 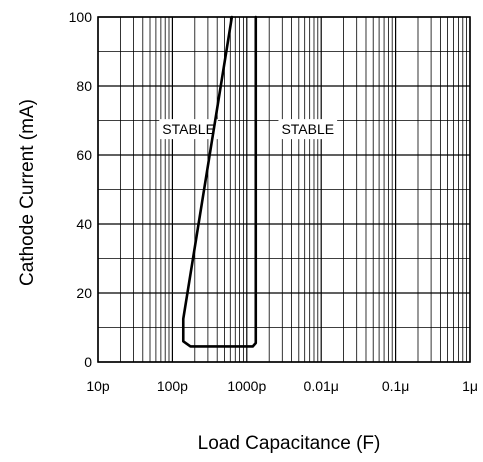 What do you see at coordinates (98, 386) in the screenshot?
I see `x-tick-label: 10p` at bounding box center [98, 386].